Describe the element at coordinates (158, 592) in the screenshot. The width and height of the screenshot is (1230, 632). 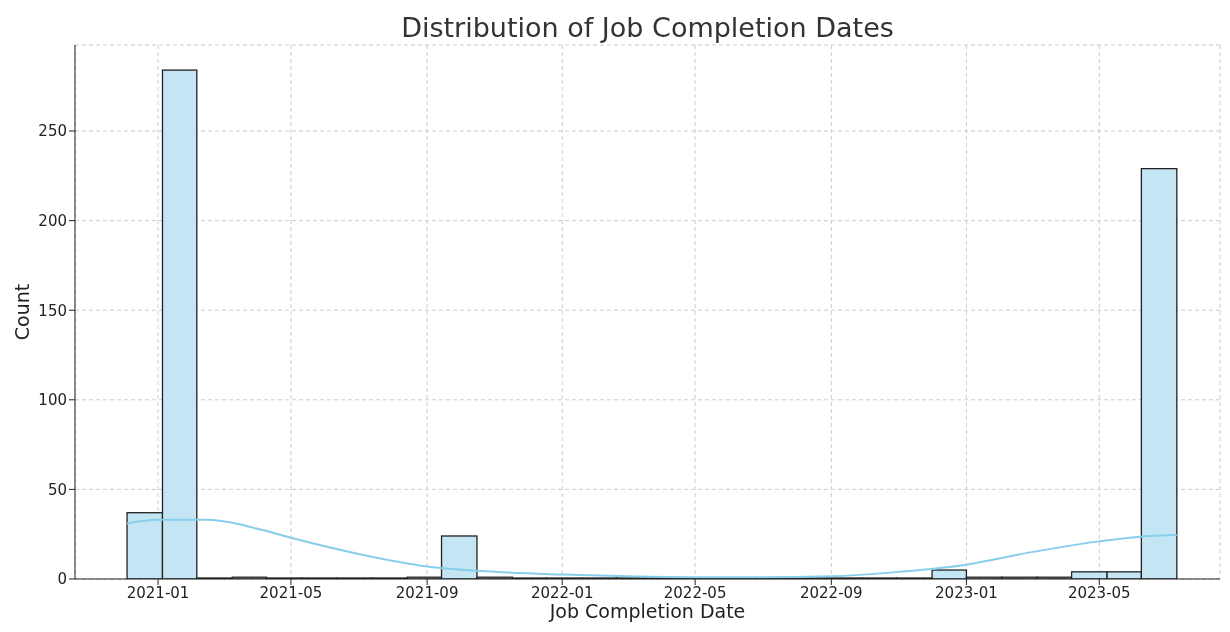
I see `x-tick-label: 2021-01` at that location.